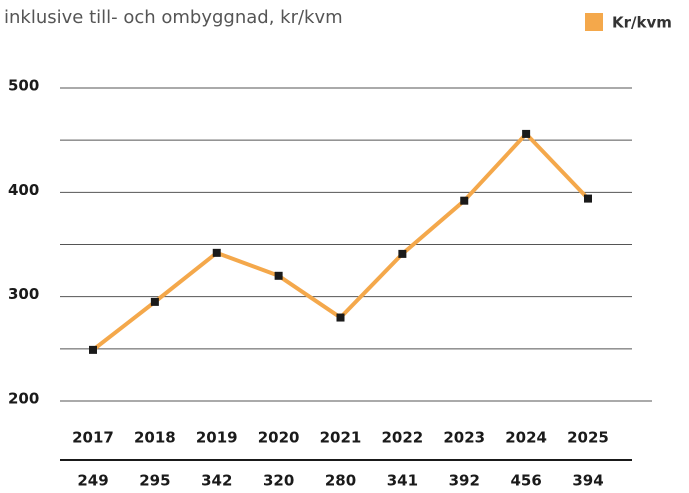  What do you see at coordinates (23, 399) in the screenshot?
I see `y-tick-label: 200` at bounding box center [23, 399].